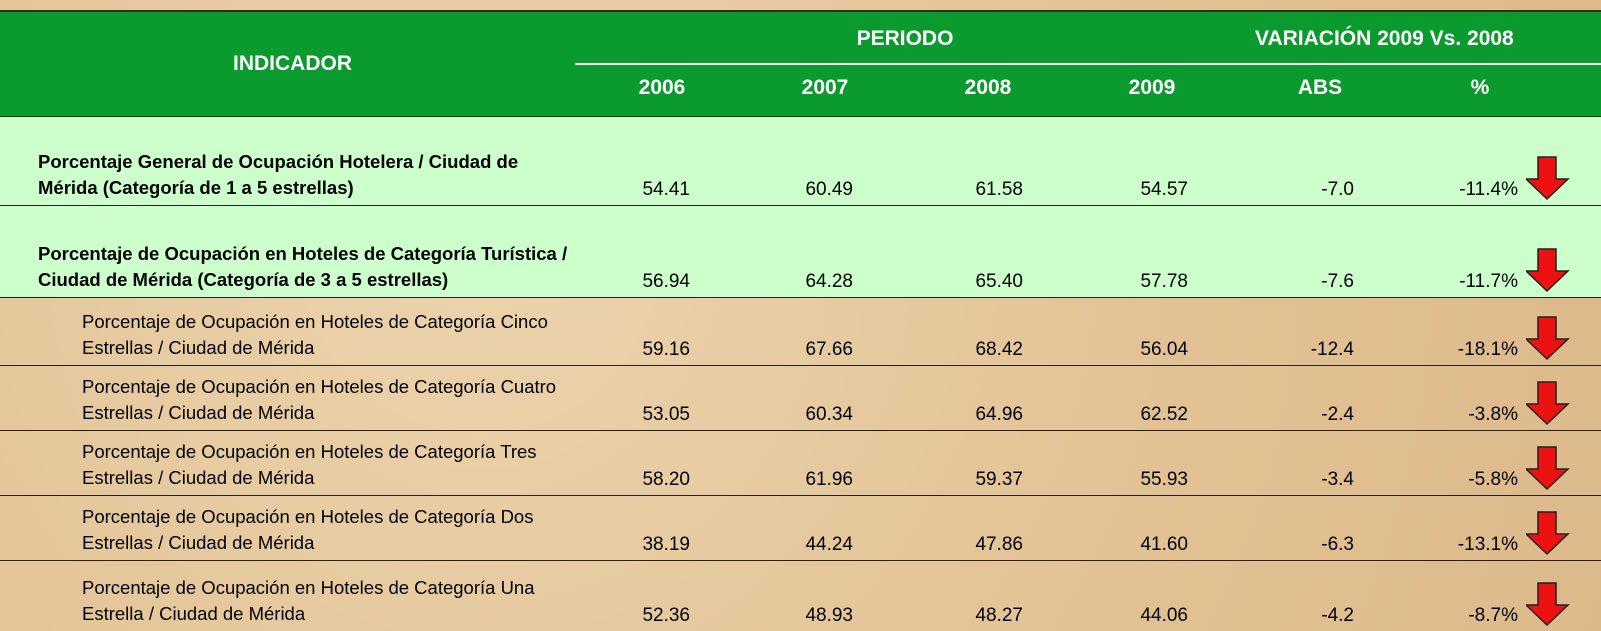 Image resolution: width=1601 pixels, height=631 pixels. Describe the element at coordinates (666, 189) in the screenshot. I see `row-value: 54.41` at that location.